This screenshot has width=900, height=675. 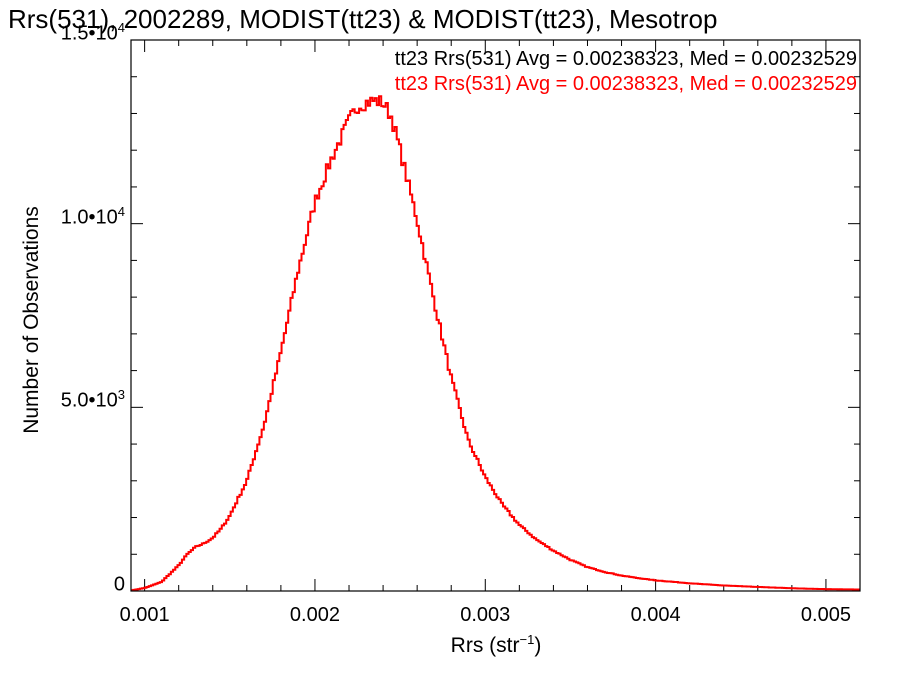 I want to click on y-tick-label: 0, so click(x=119, y=584).